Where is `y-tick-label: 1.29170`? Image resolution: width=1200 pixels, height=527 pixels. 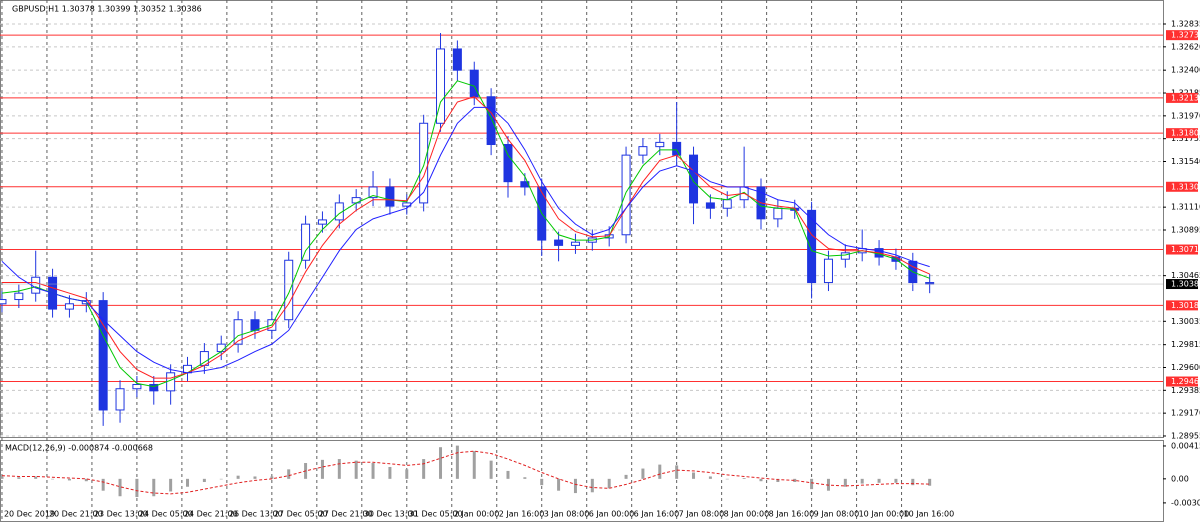 y-tick-label: 1.29170 is located at coordinates (1185, 413).